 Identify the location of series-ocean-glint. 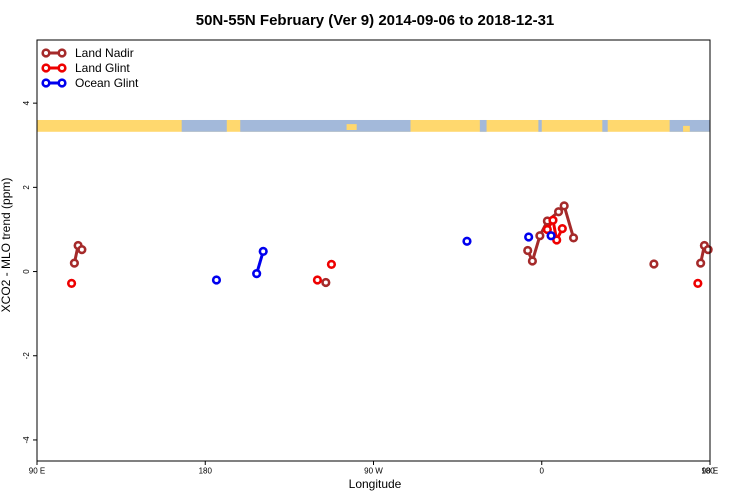
(383, 258).